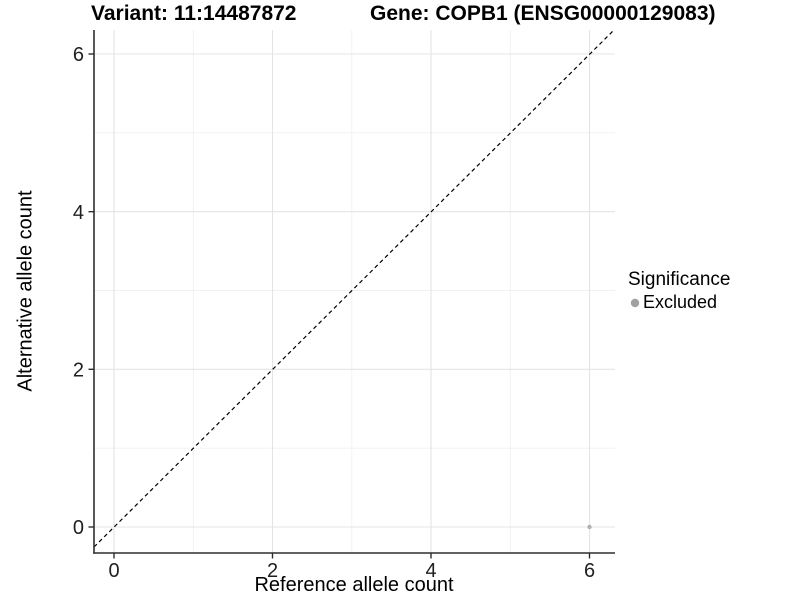 This screenshot has width=800, height=600. I want to click on legend-title: Significance, so click(679, 279).